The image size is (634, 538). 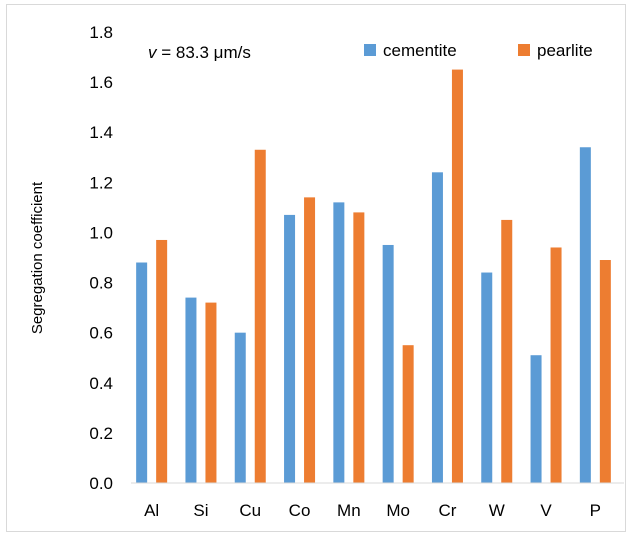 What do you see at coordinates (437, 328) in the screenshot?
I see `bar-cementite-cr` at bounding box center [437, 328].